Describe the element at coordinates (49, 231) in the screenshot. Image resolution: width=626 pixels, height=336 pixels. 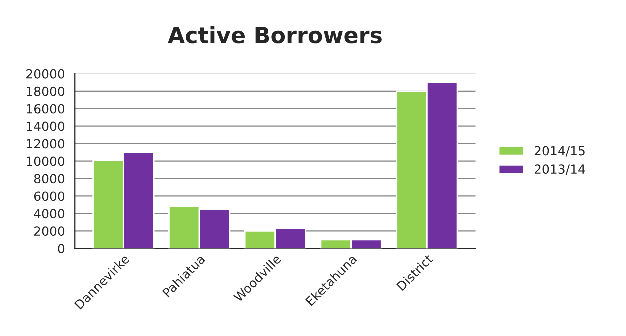
I see `y-tick-label: 2000` at that location.